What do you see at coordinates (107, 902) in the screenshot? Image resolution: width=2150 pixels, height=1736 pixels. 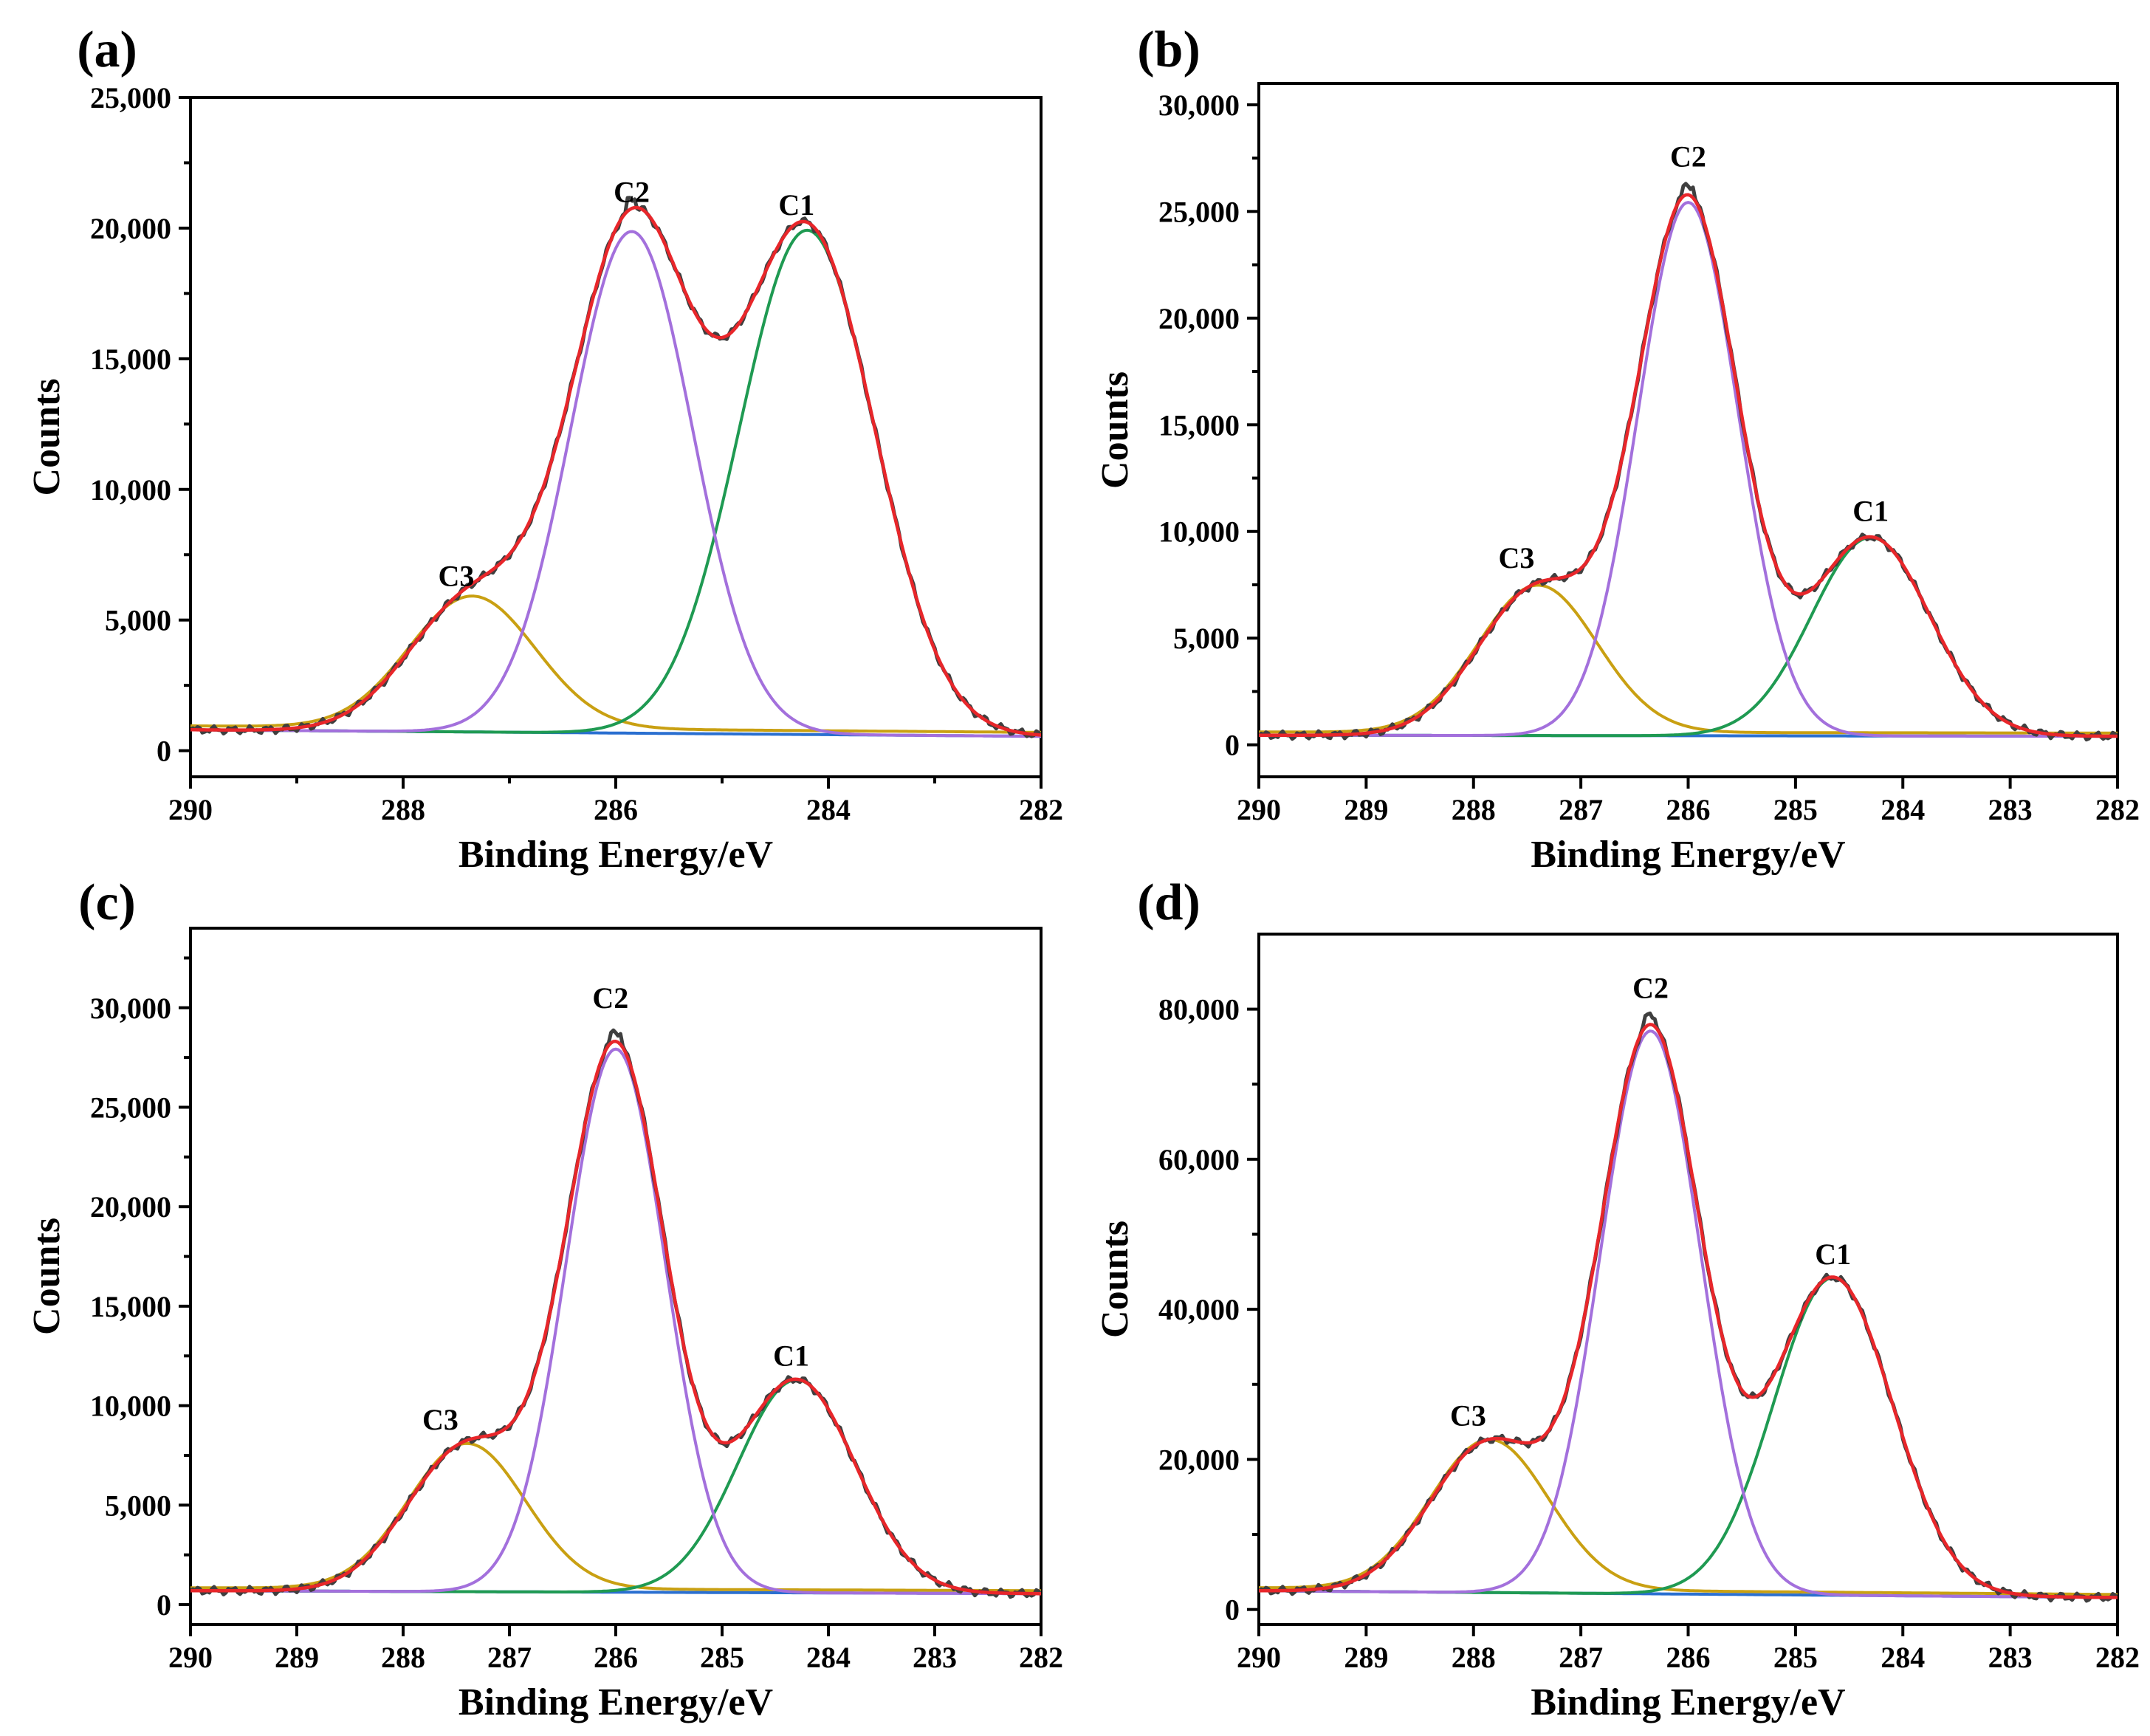 I see `panel-label: (c)` at bounding box center [107, 902].